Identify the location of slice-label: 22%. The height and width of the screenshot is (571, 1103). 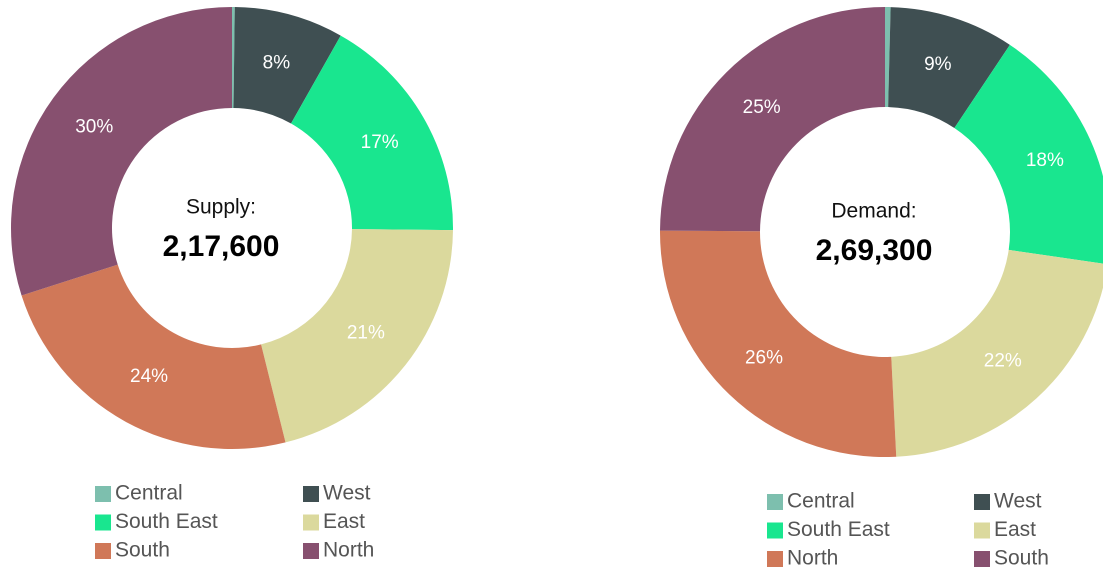
(1003, 360).